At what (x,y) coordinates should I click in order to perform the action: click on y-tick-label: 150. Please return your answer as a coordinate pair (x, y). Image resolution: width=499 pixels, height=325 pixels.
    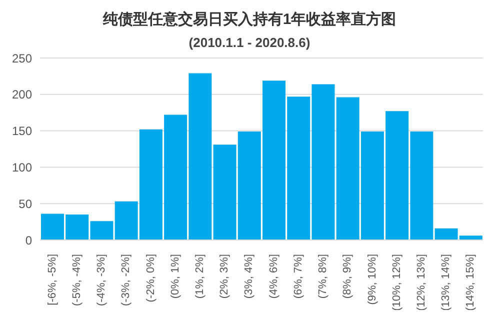
    Looking at the image, I should click on (22, 131).